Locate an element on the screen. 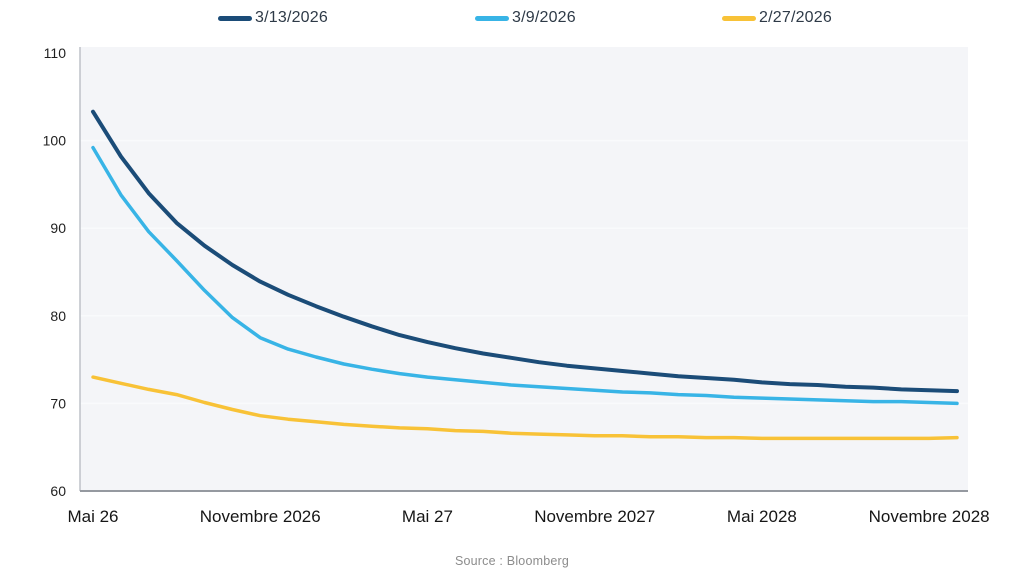  x-tick-label: Novembre 2028 is located at coordinates (929, 516).